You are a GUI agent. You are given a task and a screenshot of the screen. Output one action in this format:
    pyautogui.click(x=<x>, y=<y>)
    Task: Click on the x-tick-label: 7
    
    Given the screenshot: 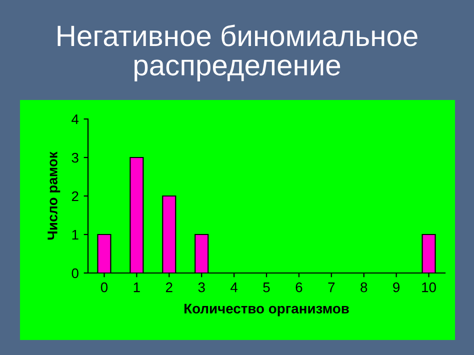 What is the action you would take?
    pyautogui.click(x=331, y=287)
    